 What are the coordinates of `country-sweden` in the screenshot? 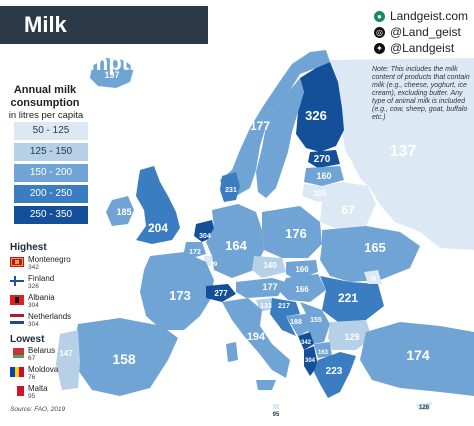 It's located at (280, 138).